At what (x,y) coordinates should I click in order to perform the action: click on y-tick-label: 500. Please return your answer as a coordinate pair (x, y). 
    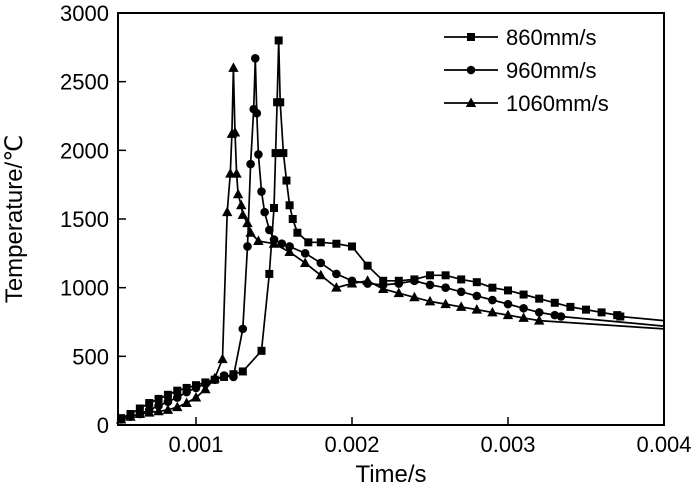
    Looking at the image, I should click on (90, 356).